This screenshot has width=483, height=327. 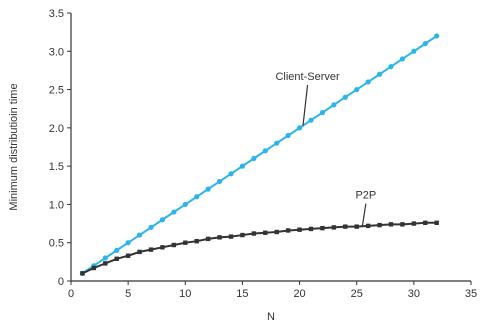 What do you see at coordinates (365, 196) in the screenshot?
I see `p2p-annotation-label: P2P` at bounding box center [365, 196].